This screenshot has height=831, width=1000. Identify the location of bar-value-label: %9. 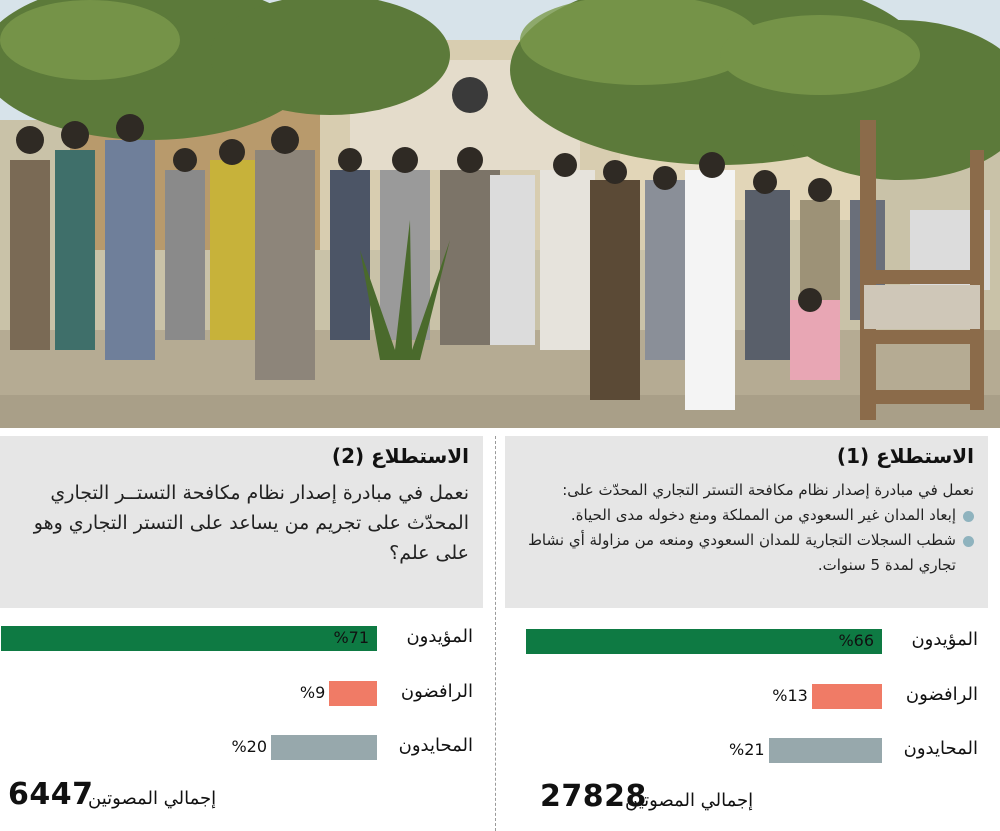
(312, 692).